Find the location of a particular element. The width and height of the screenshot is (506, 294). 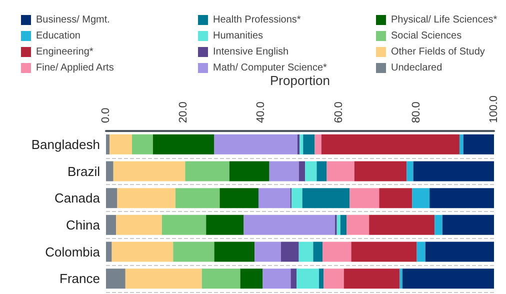

x-tick-label: 80.0 is located at coordinates (416, 112).